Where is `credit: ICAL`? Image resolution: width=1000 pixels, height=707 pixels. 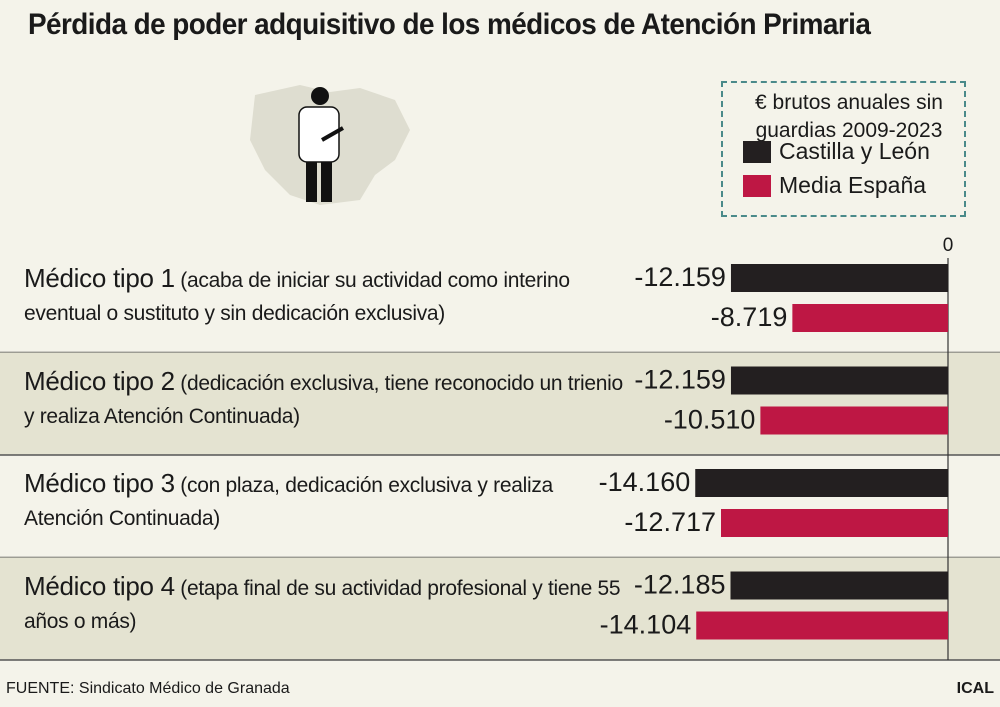 credit: ICAL is located at coordinates (975, 688).